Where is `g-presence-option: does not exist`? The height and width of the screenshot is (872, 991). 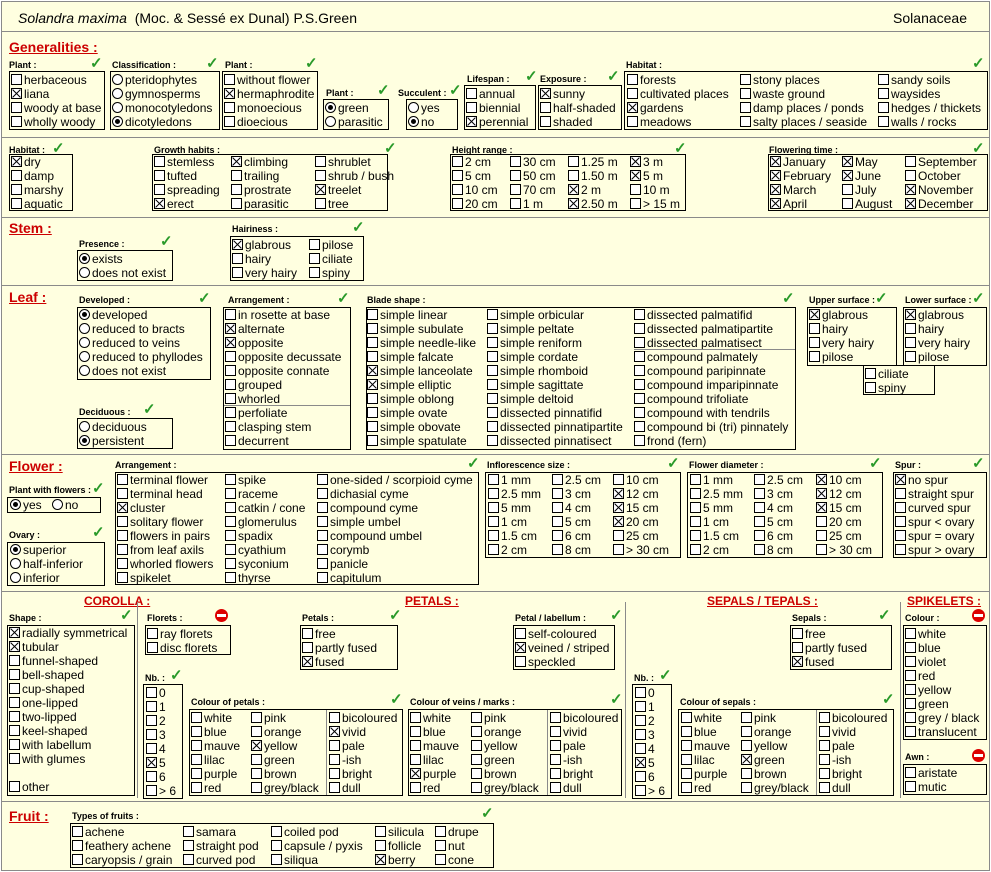
g-presence-option: does not exist is located at coordinates (122, 273).